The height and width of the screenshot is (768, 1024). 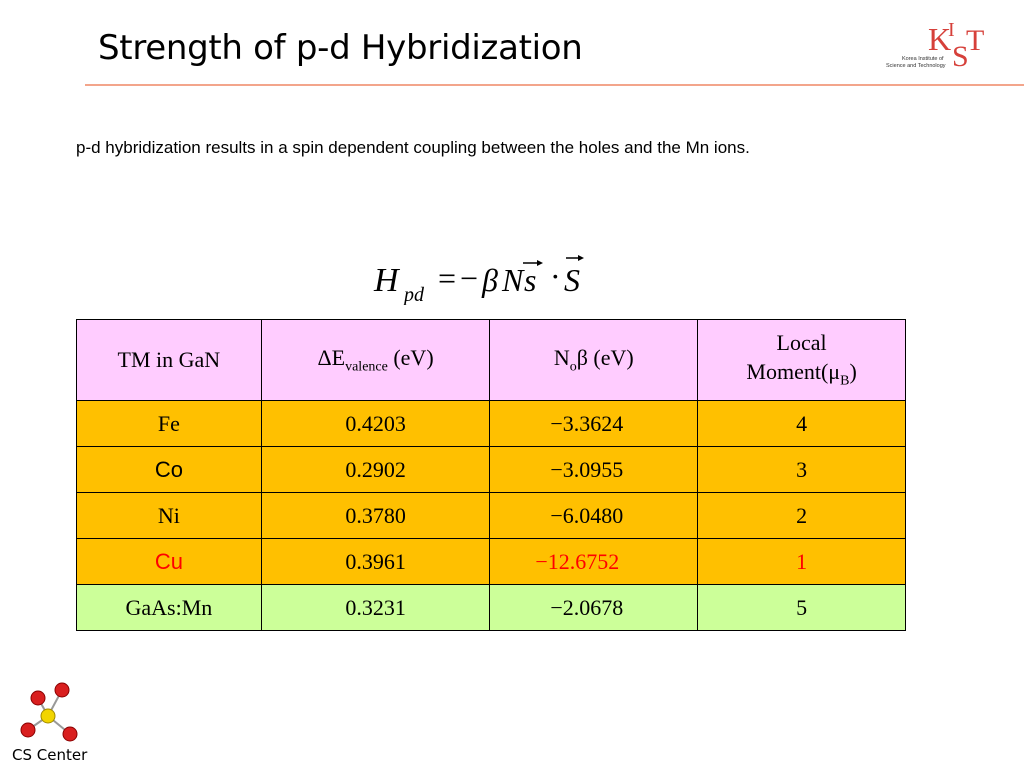 What do you see at coordinates (375, 561) in the screenshot?
I see `row-cu-delta-e: 0.3961` at bounding box center [375, 561].